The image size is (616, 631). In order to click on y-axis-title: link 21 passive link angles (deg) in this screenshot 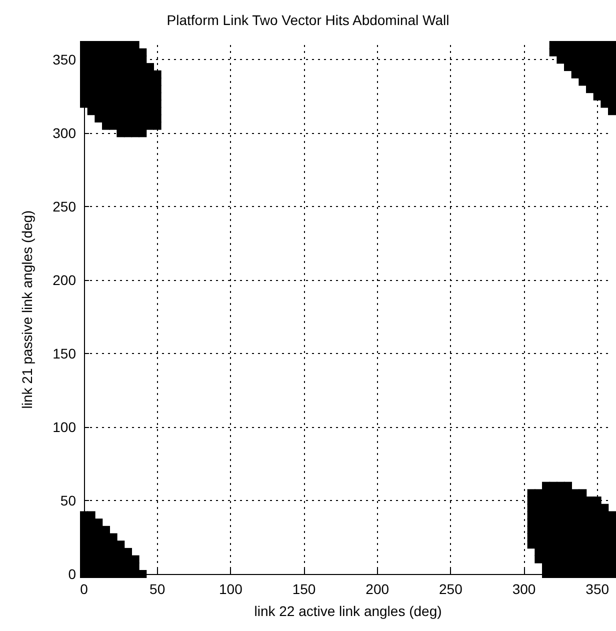, I will do `click(27, 309)`.